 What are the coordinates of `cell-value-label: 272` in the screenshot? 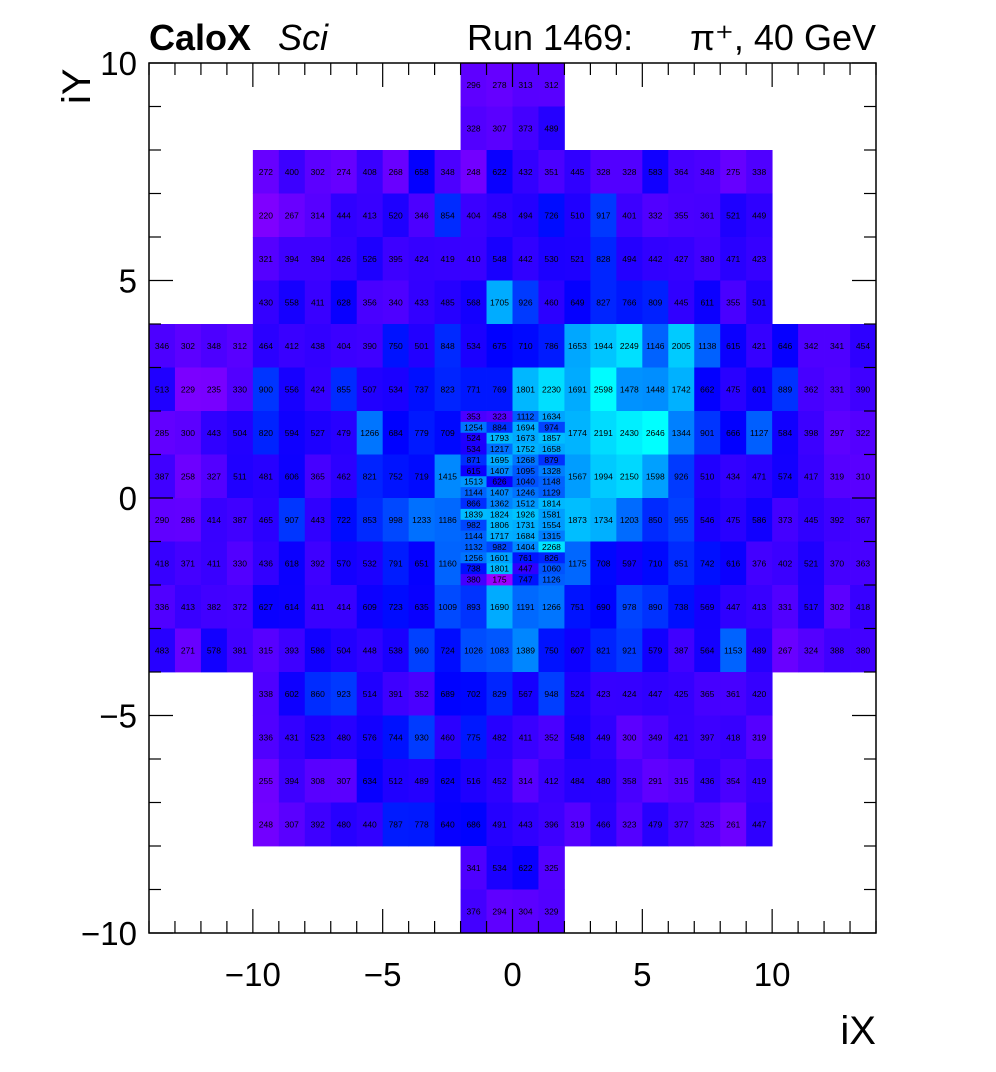 It's located at (266, 172).